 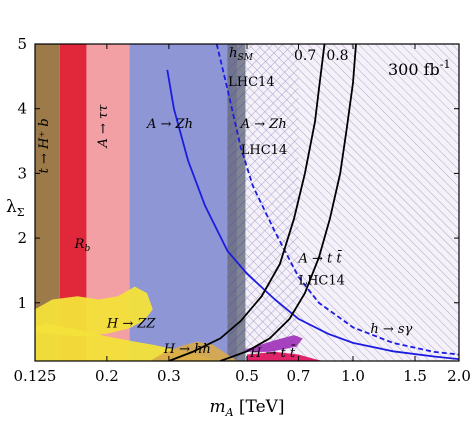 What do you see at coordinates (459, 376) in the screenshot?
I see `x-tick-label: 2.0` at bounding box center [459, 376].